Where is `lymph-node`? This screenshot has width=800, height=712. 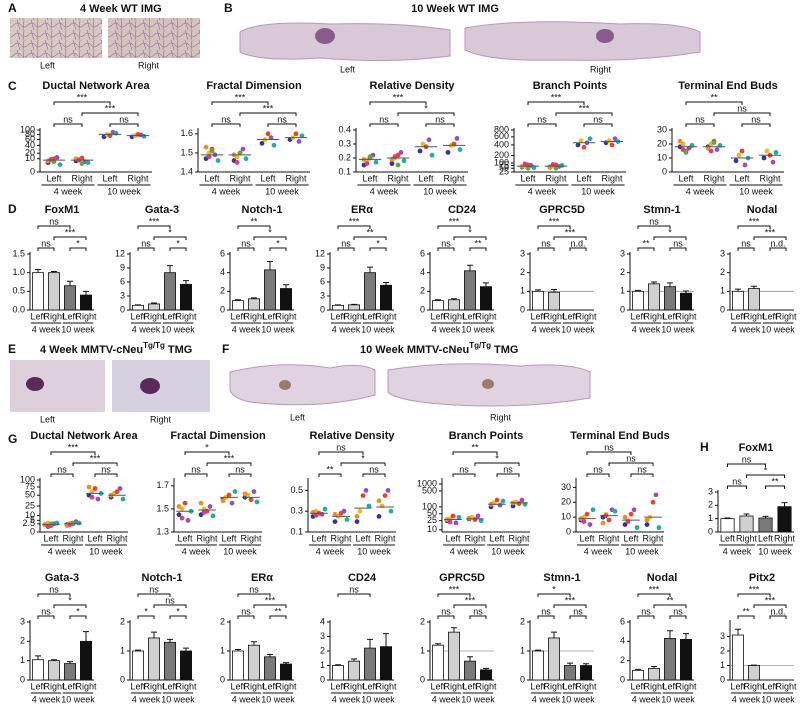 lymph-node is located at coordinates (605, 36).